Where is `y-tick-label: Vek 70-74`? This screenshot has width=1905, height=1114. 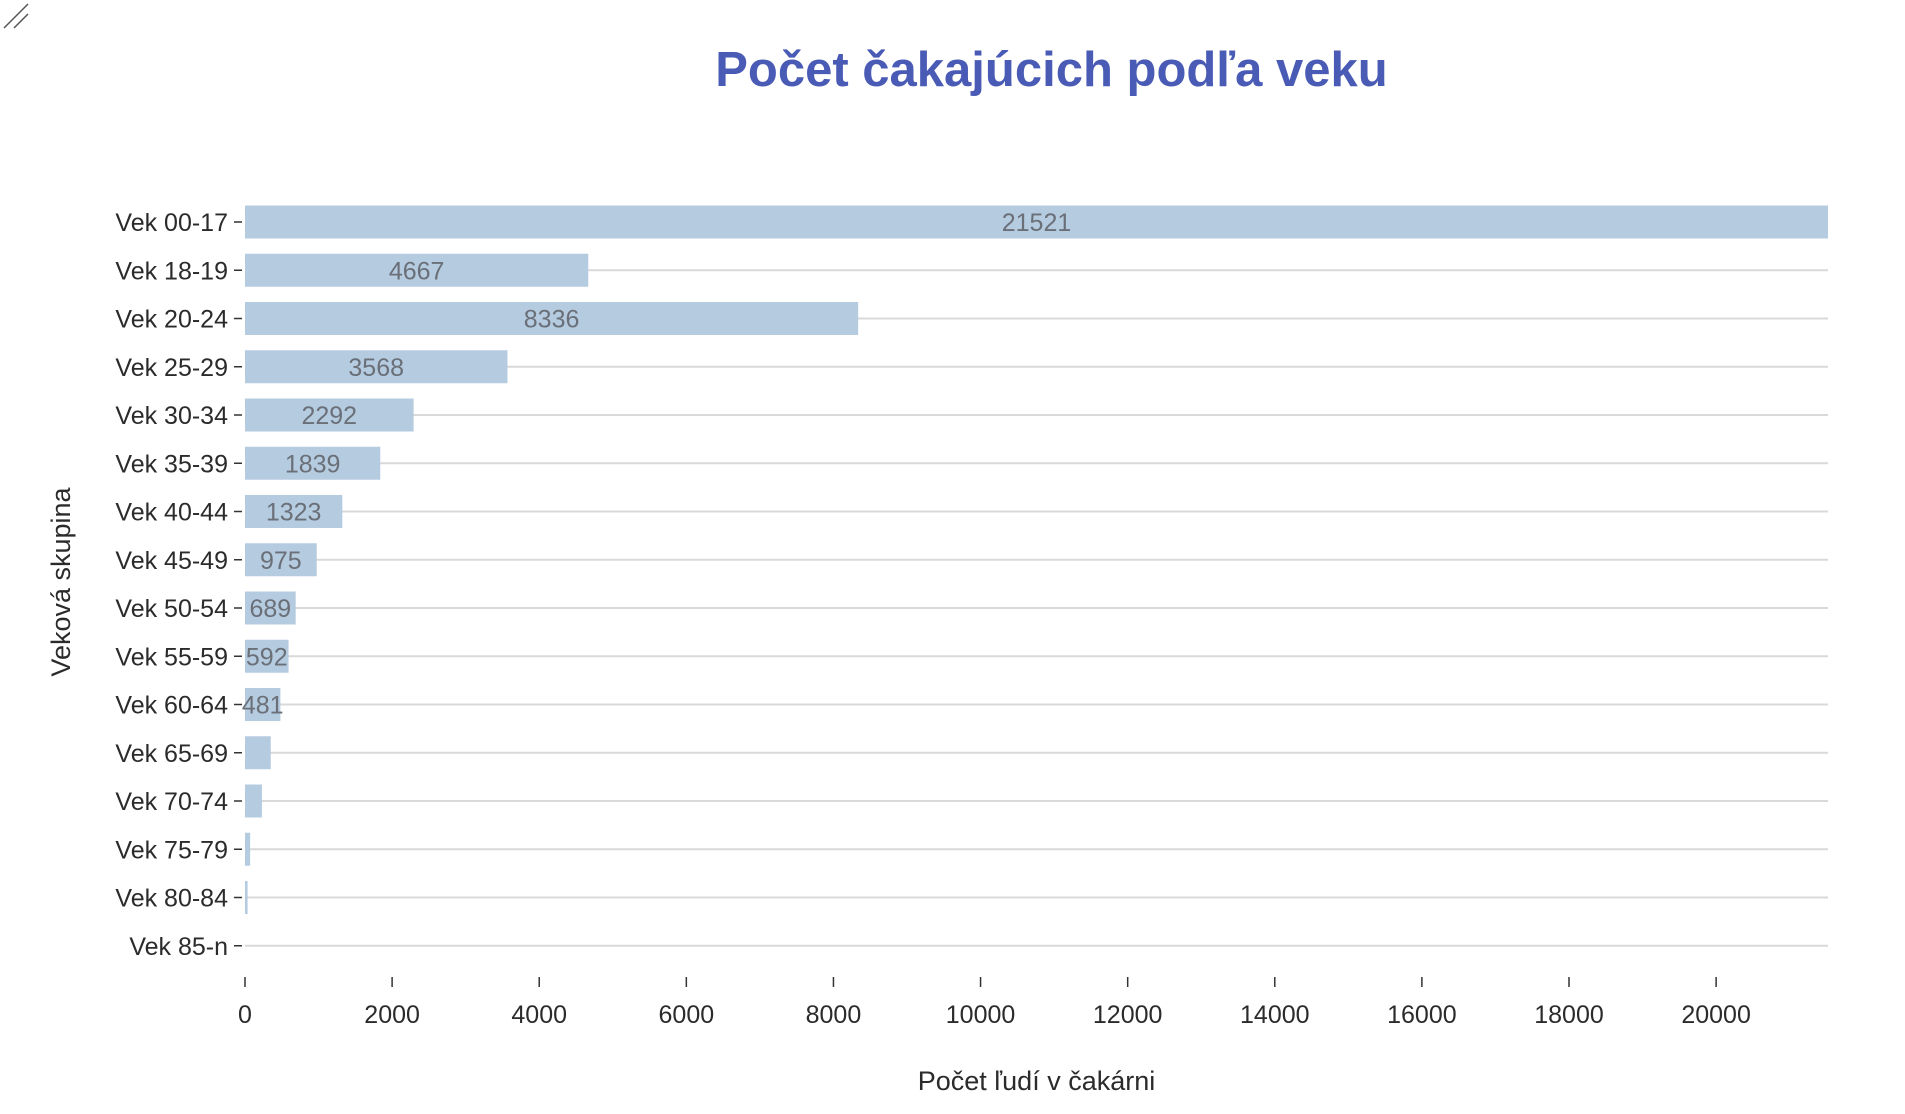 y-tick-label: Vek 70-74 is located at coordinates (171, 802).